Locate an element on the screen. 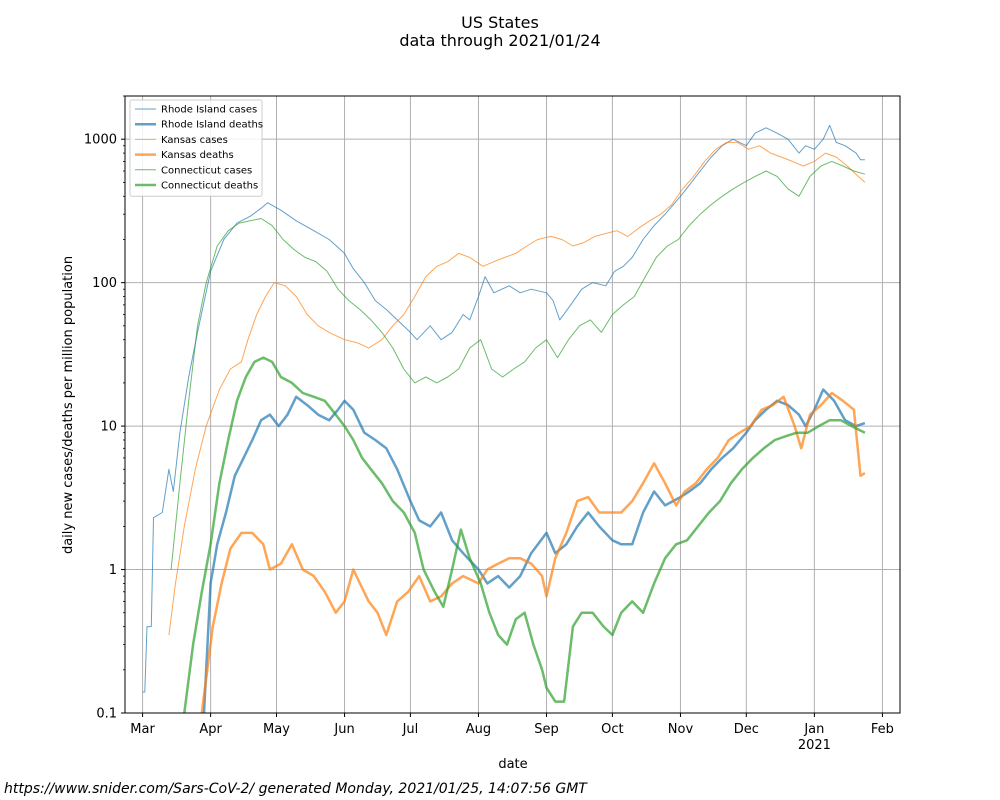 The width and height of the screenshot is (1000, 800). y-tick-label: 1 is located at coordinates (113, 570).